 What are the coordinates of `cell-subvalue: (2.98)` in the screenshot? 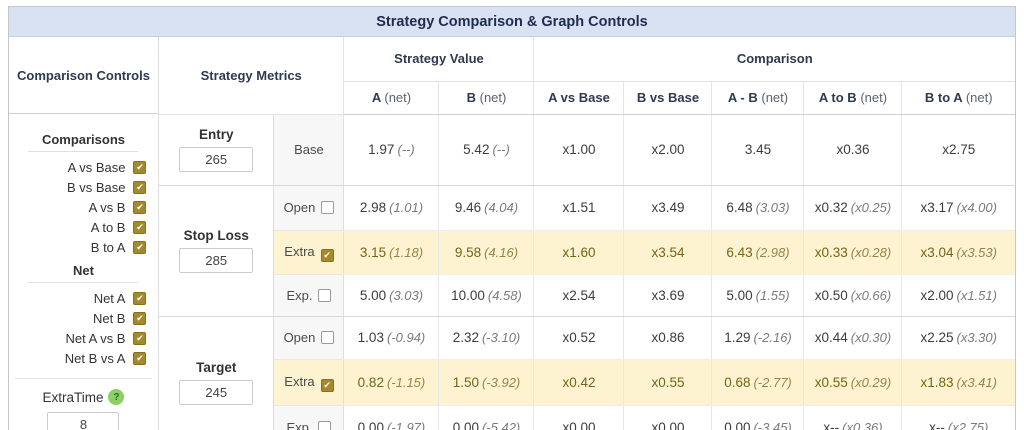 It's located at (772, 253).